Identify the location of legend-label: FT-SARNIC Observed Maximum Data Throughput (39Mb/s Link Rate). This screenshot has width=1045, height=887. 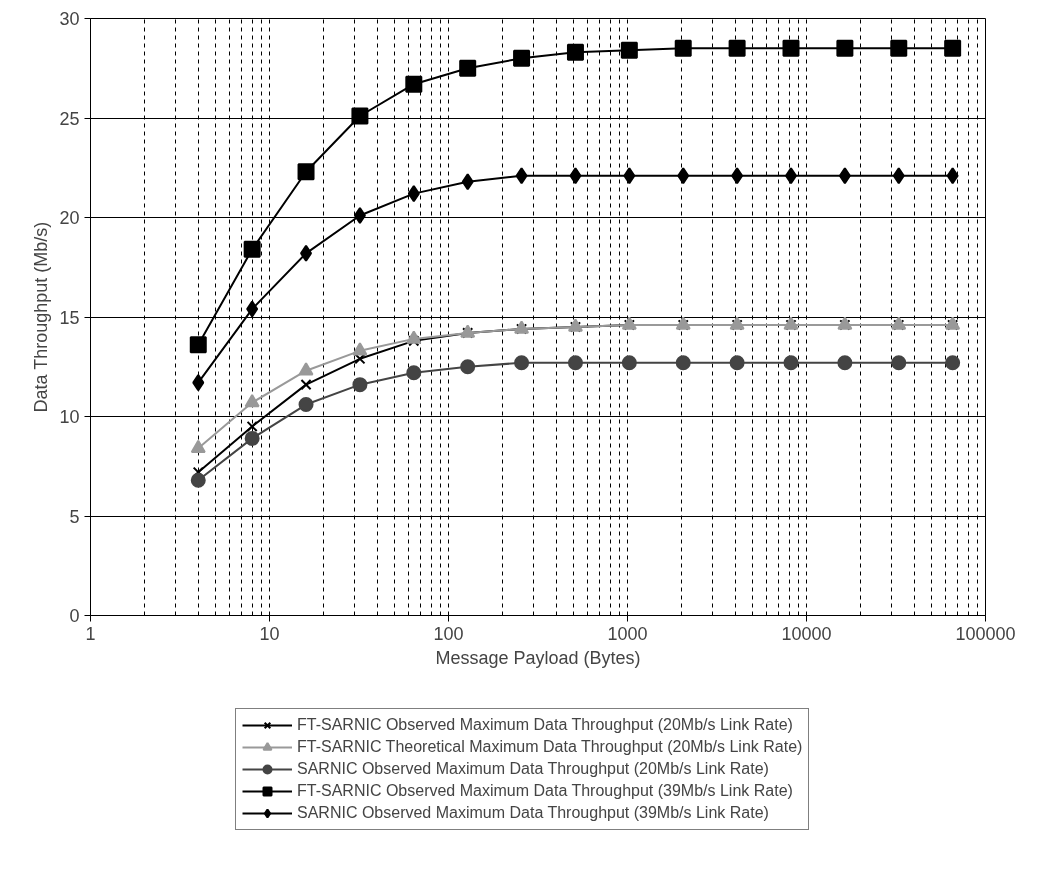
(545, 791).